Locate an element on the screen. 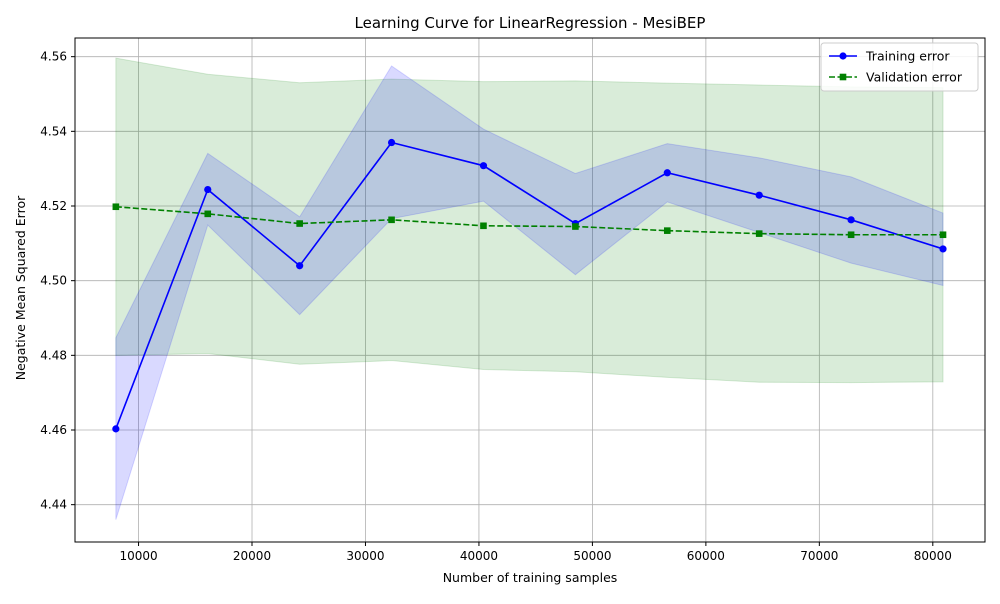 Image resolution: width=1000 pixels, height=604 pixels. validation-error-line is located at coordinates (529, 220).